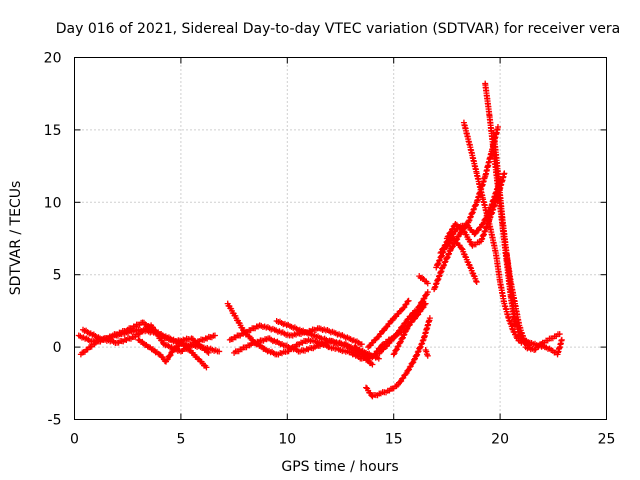 The width and height of the screenshot is (640, 480). What do you see at coordinates (55, 421) in the screenshot?
I see `y-tick-label: -5` at bounding box center [55, 421].